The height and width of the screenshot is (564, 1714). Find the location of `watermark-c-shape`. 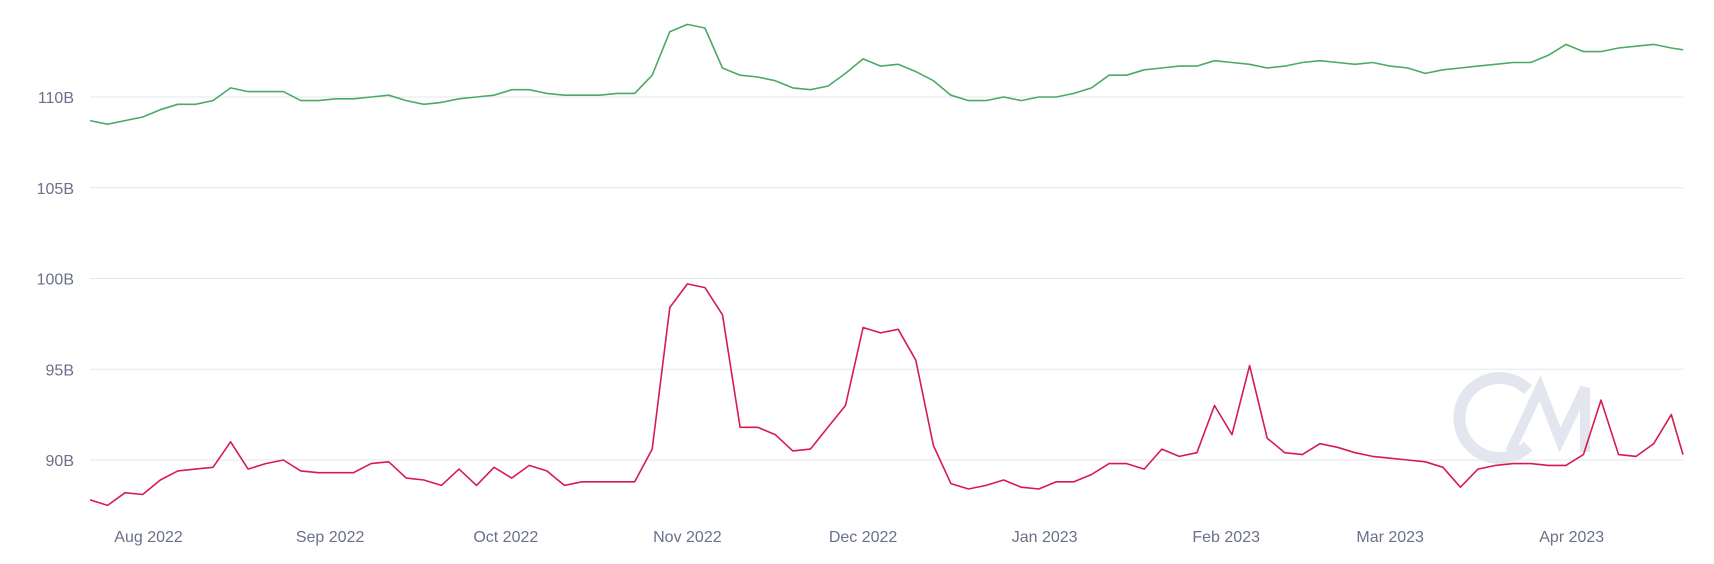

watermark-c-shape is located at coordinates (1493, 418).